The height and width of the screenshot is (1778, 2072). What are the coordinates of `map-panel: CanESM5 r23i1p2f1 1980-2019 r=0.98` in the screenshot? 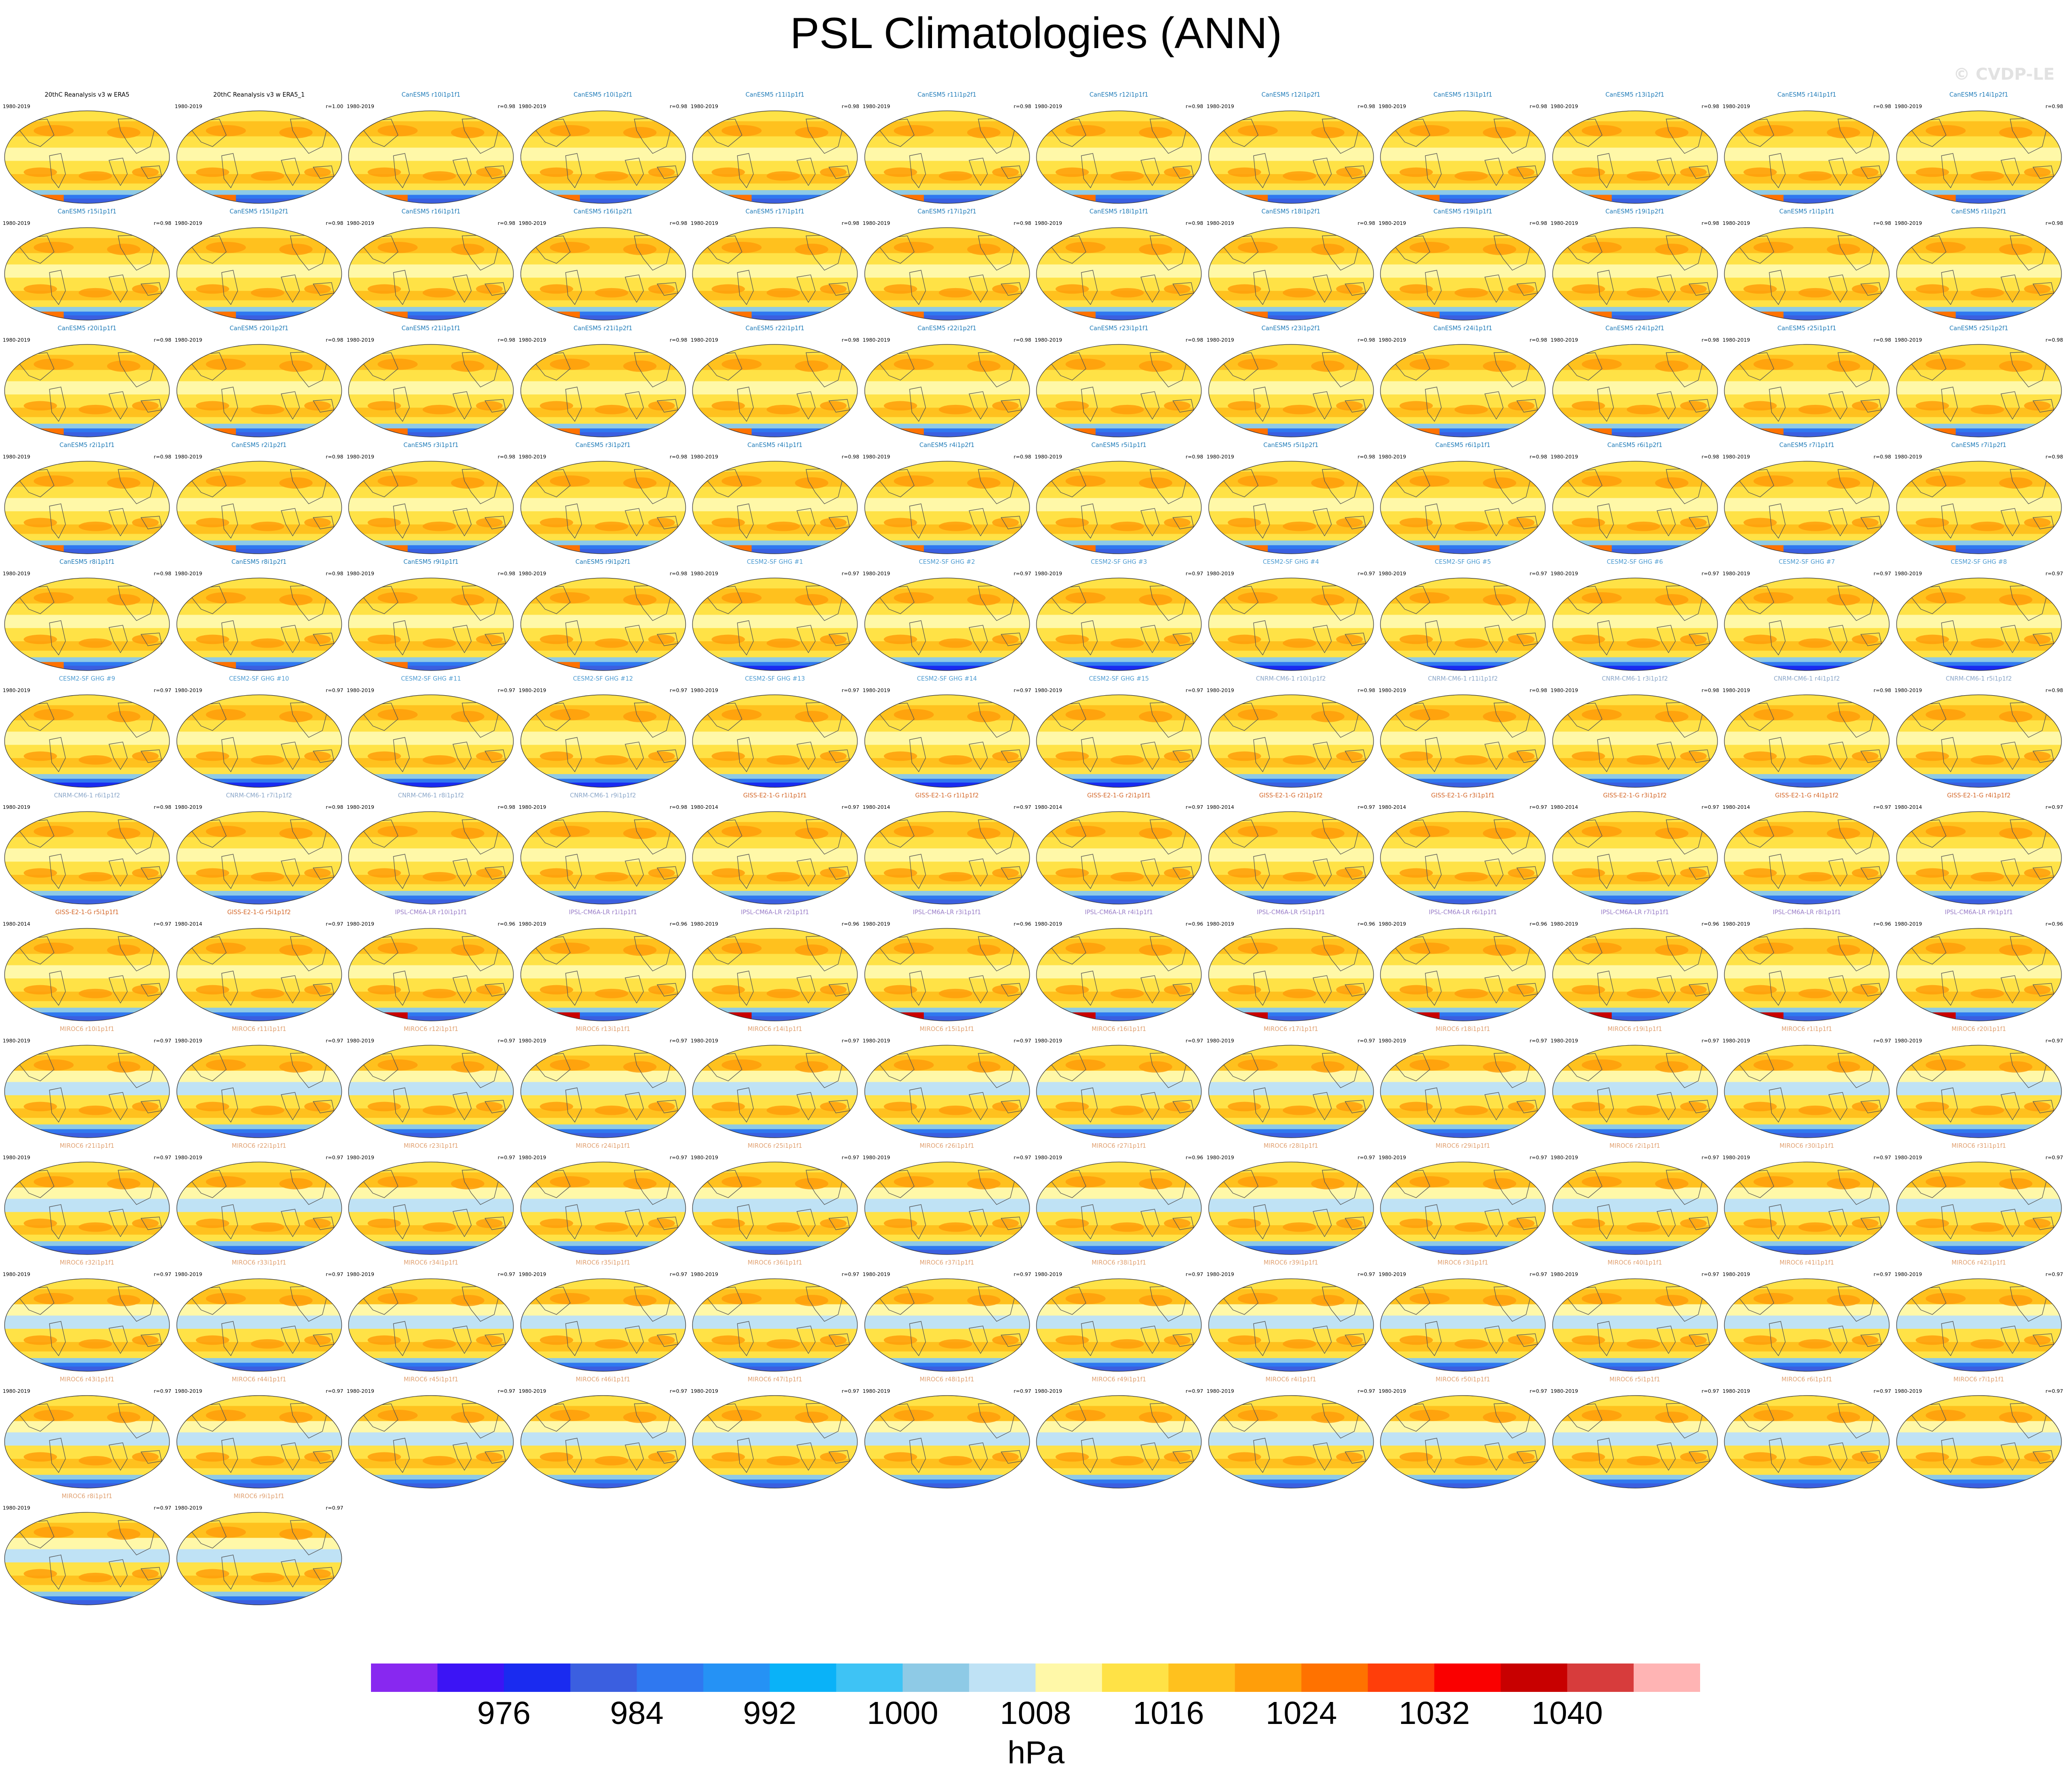 It's located at (1291, 382).